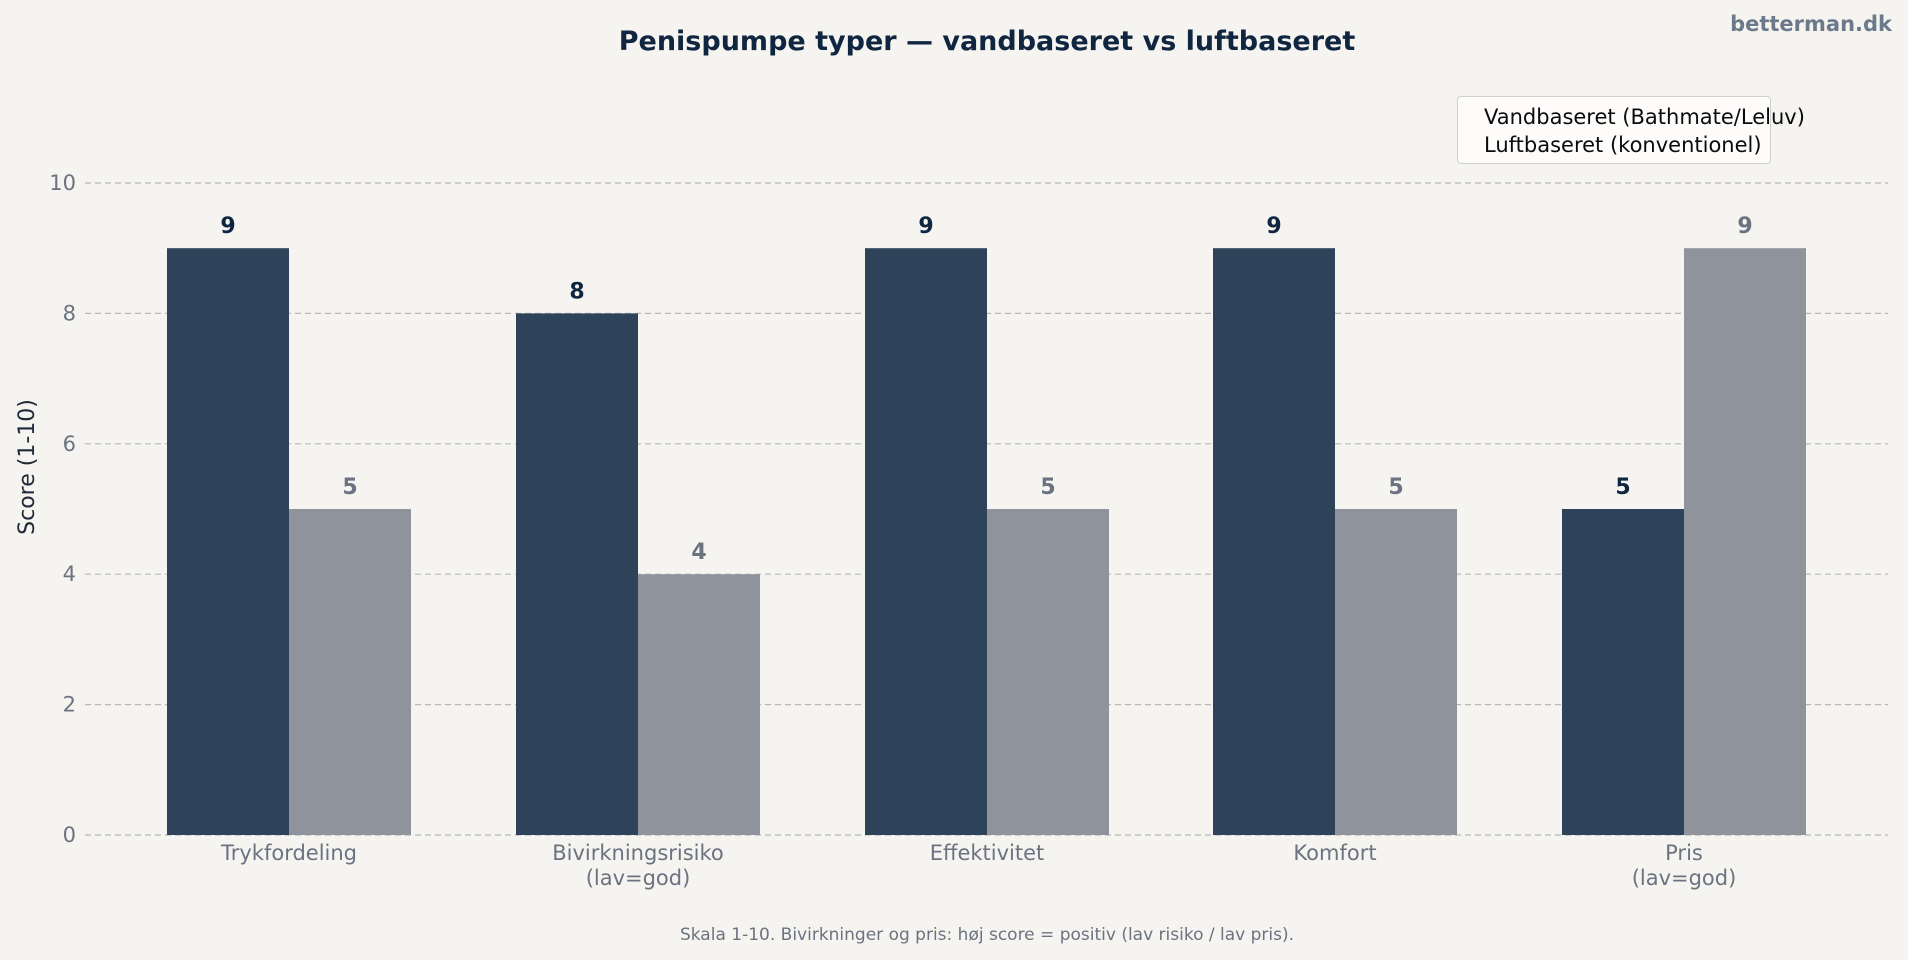 This screenshot has width=1908, height=960. I want to click on x-tick-label-0: Trykfordeling, so click(288, 853).